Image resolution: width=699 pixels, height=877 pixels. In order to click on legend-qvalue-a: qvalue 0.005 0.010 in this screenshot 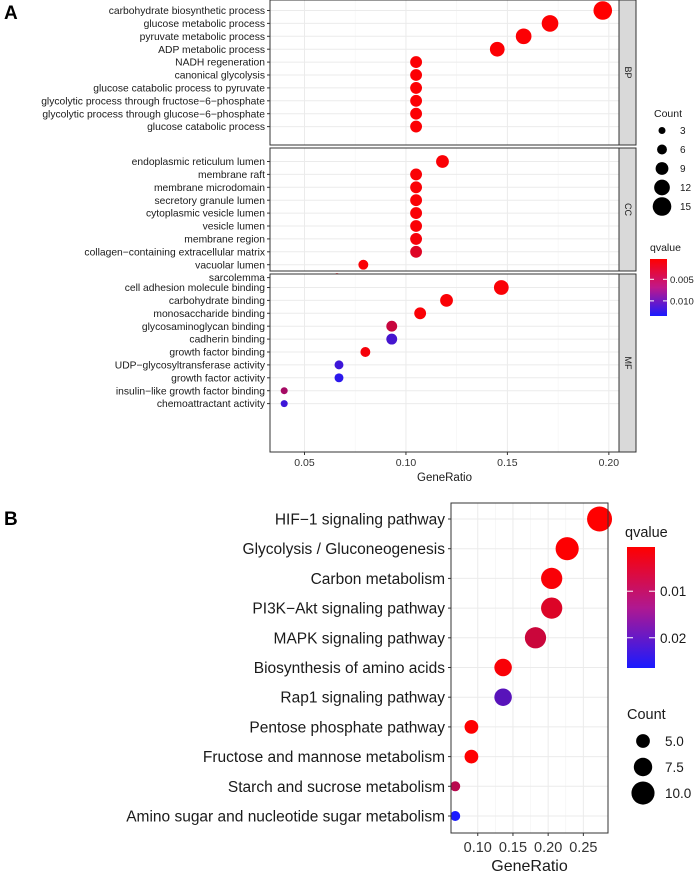, I will do `click(672, 279)`.